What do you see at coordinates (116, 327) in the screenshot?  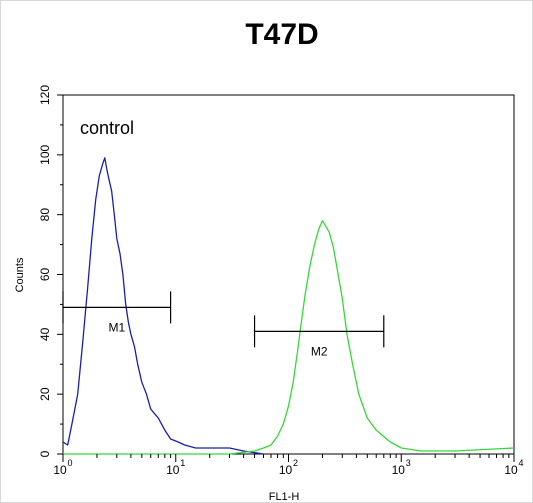 I see `gate-label: M1` at bounding box center [116, 327].